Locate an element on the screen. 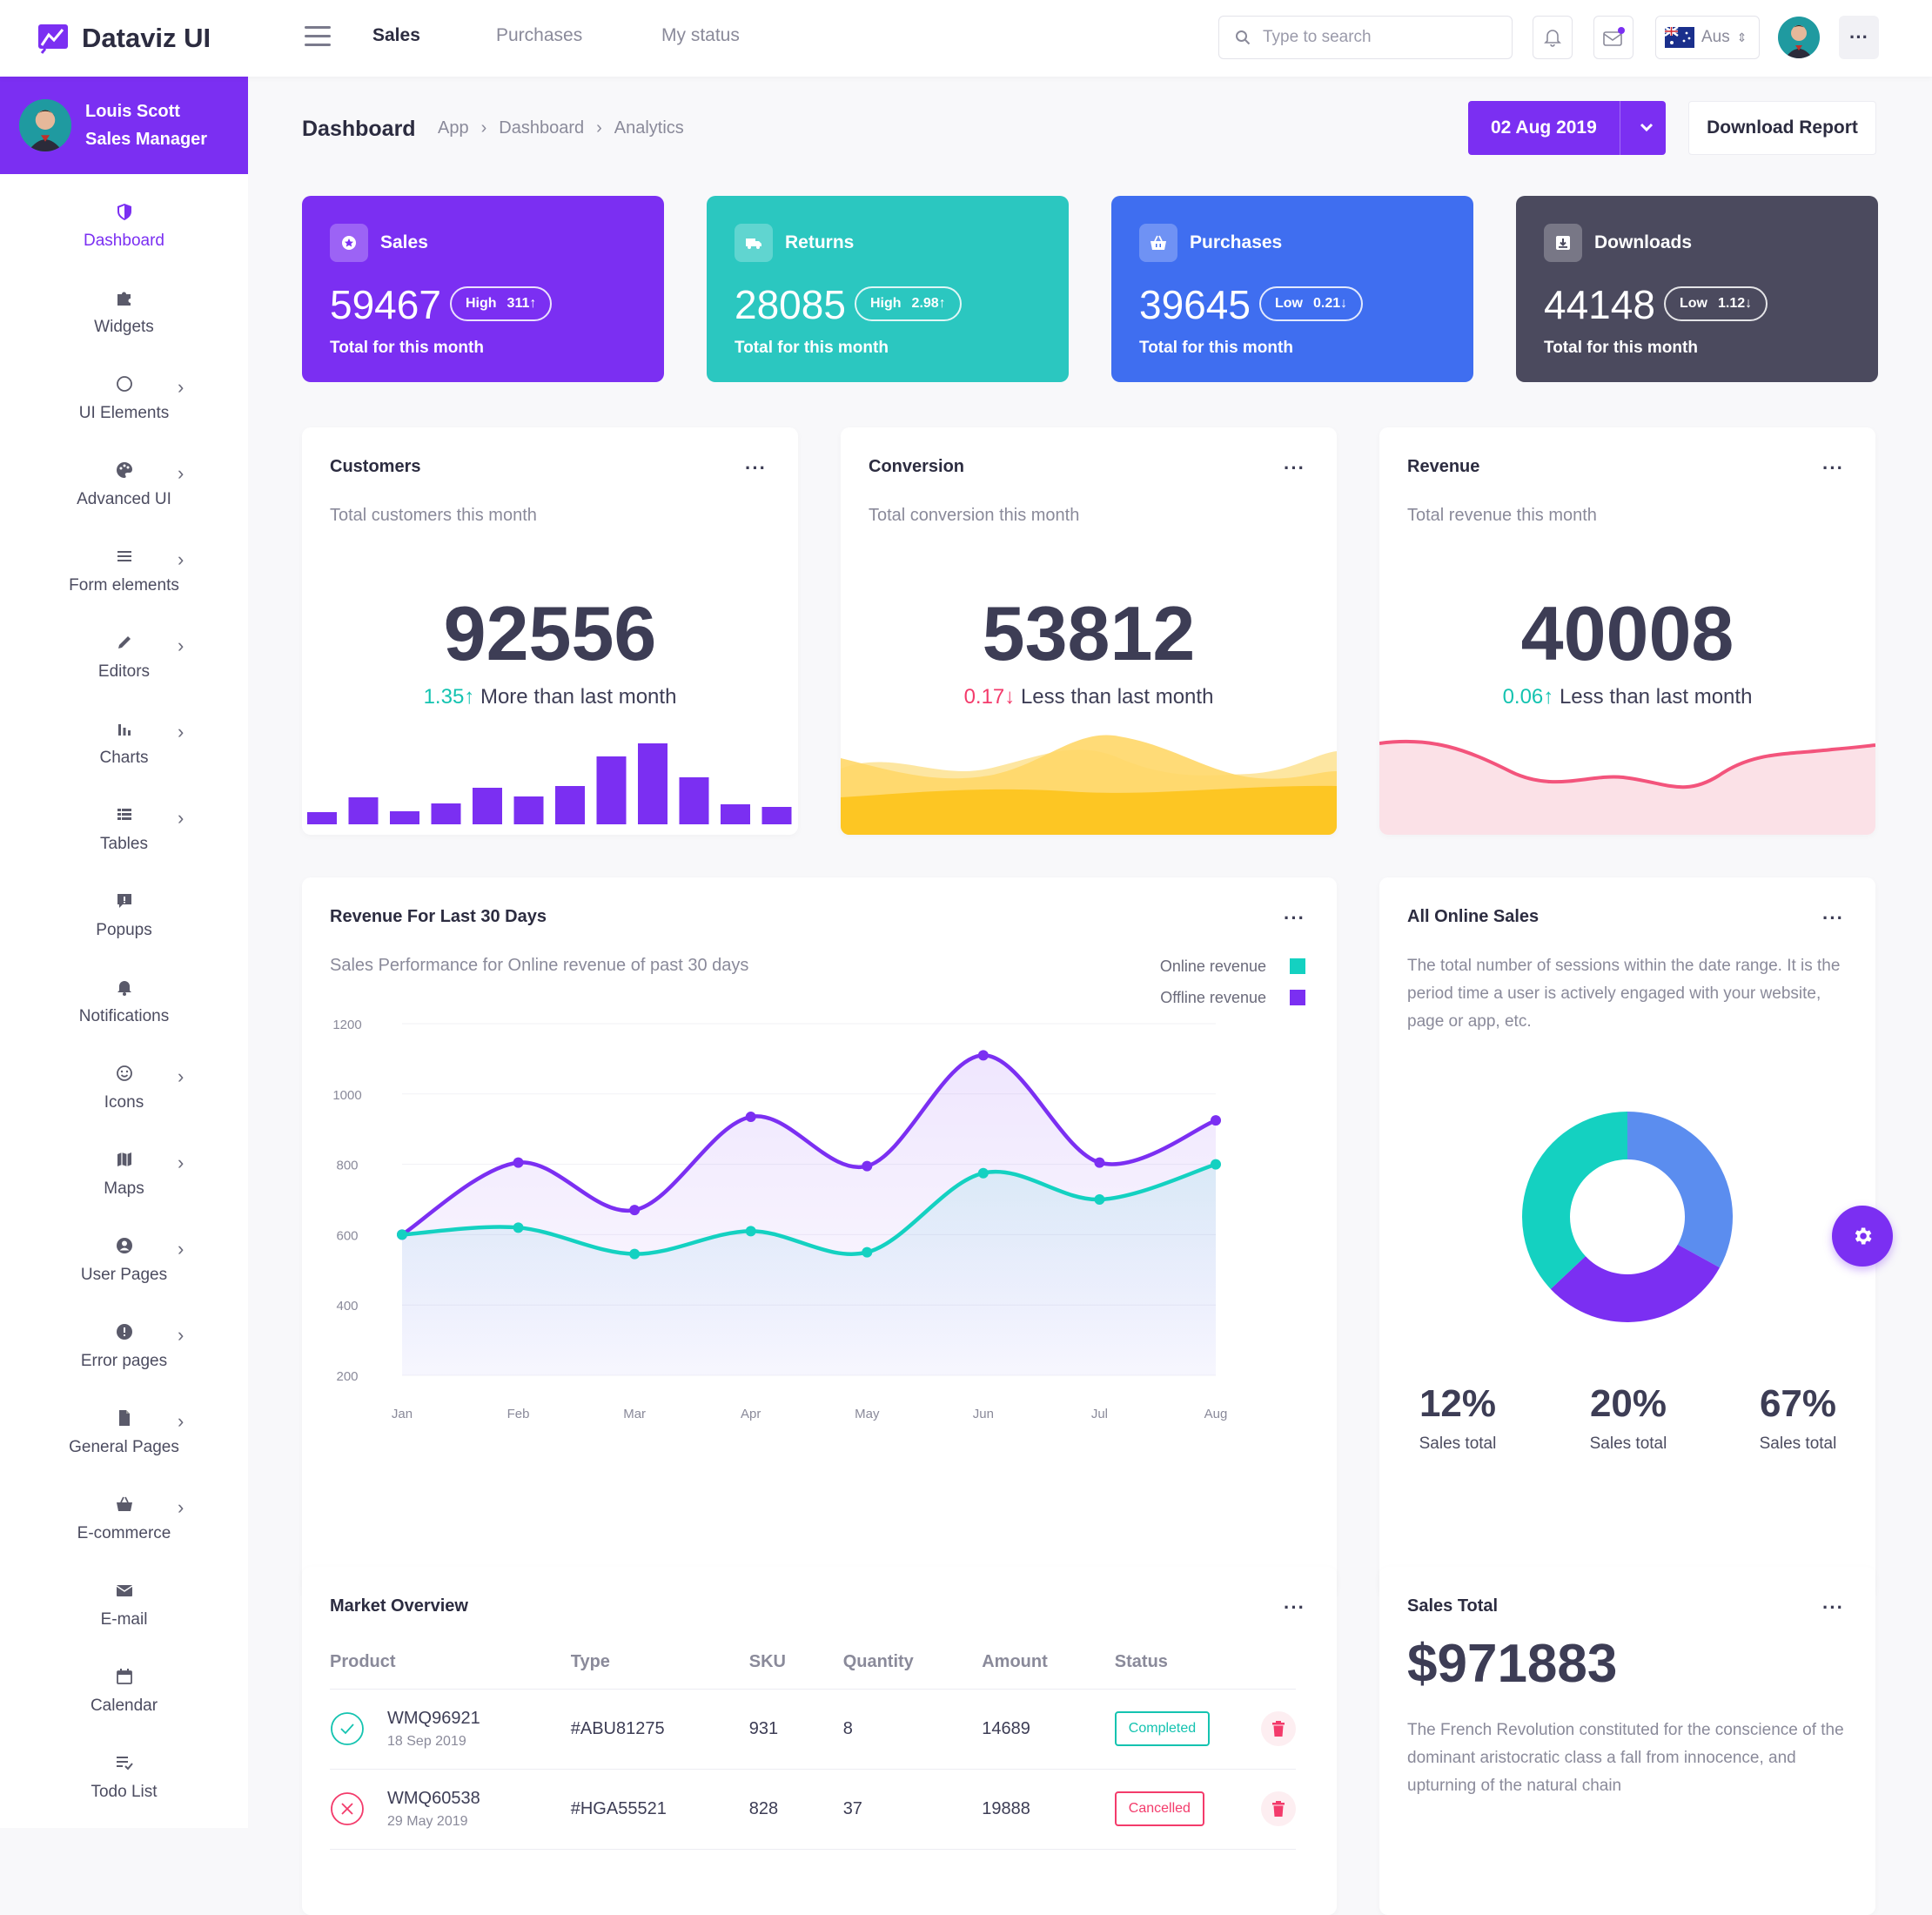 This screenshot has height=1915, width=1932. x-tick-label: Jan is located at coordinates (402, 1414).